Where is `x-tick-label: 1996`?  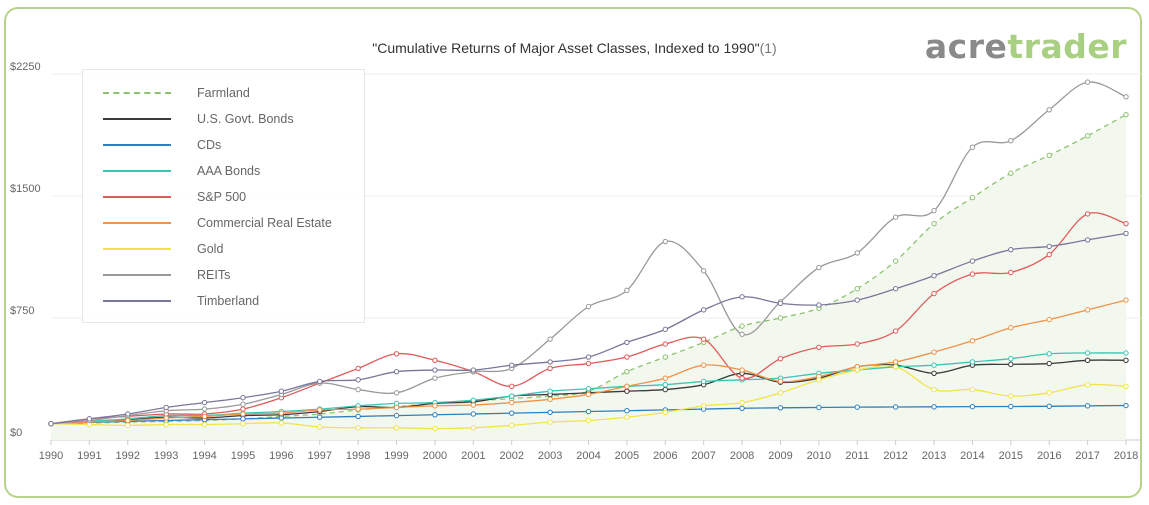 x-tick-label: 1996 is located at coordinates (281, 456).